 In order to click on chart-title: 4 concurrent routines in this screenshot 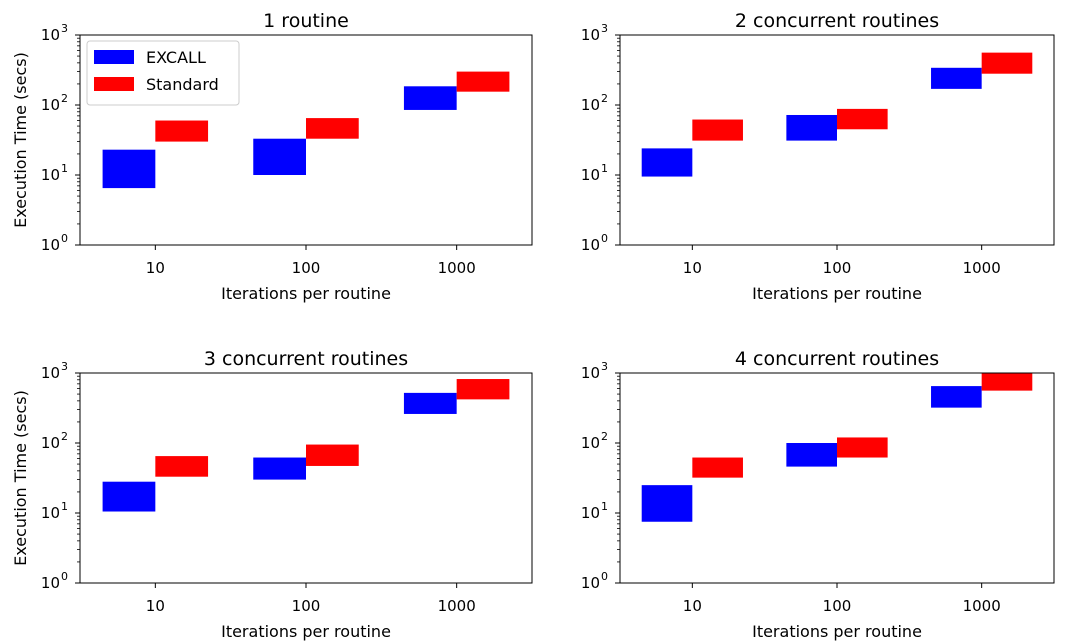, I will do `click(837, 359)`.